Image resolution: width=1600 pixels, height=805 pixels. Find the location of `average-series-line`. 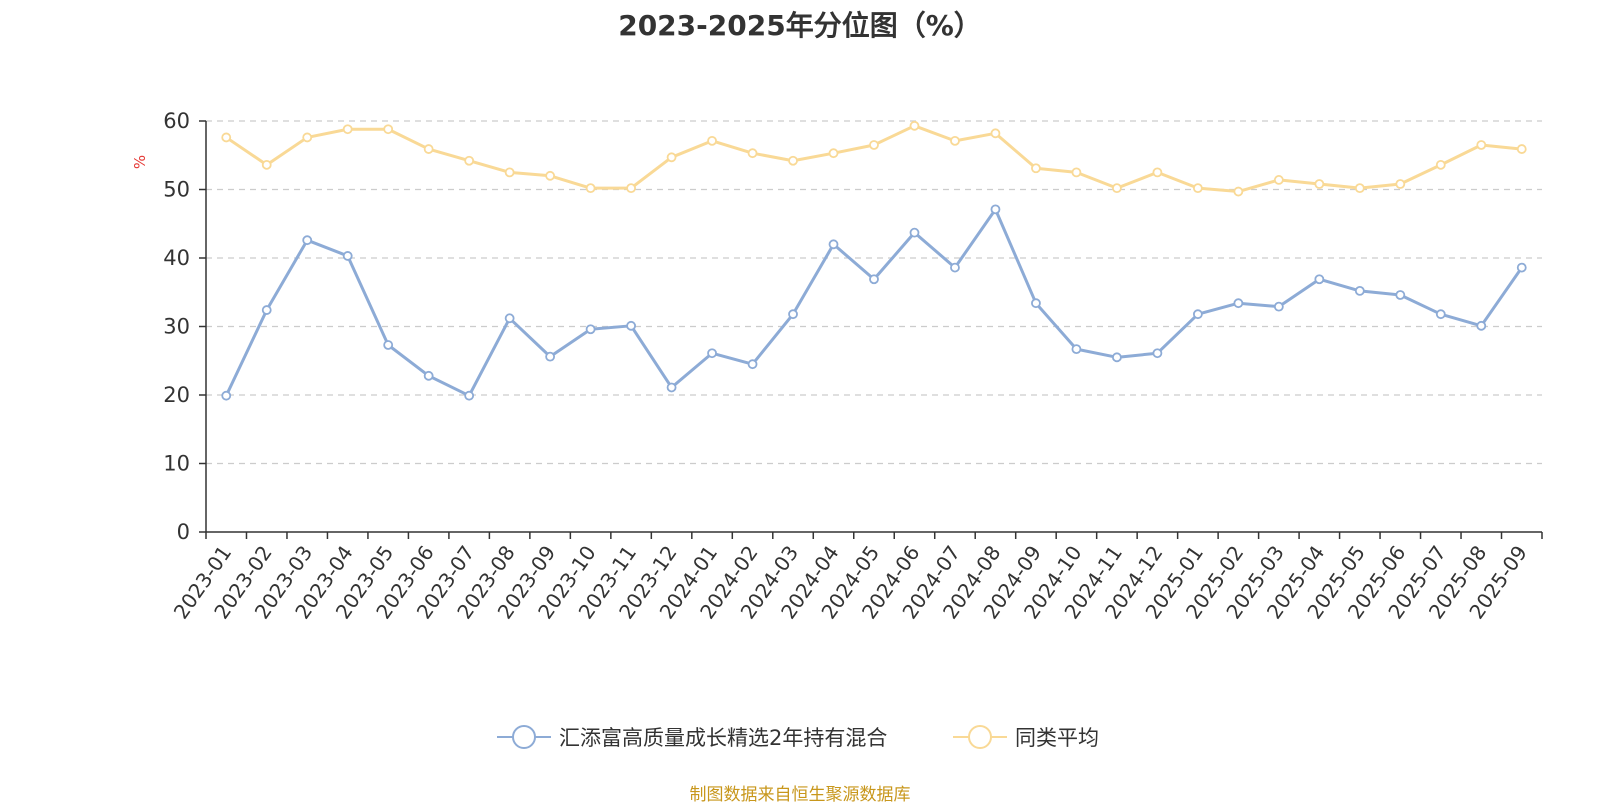

average-series-line is located at coordinates (873, 159).